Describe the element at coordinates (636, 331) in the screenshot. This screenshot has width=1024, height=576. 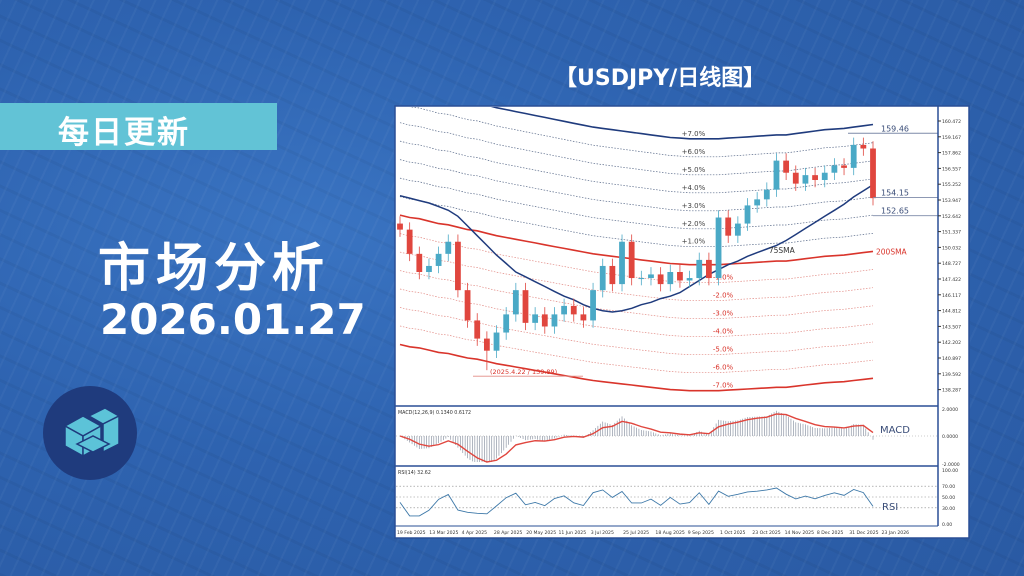
I see `envelope-line-minus5` at that location.